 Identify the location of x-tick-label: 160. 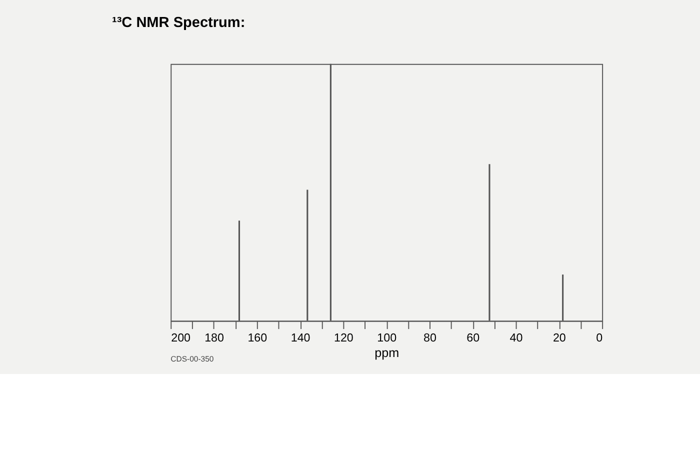
(258, 338).